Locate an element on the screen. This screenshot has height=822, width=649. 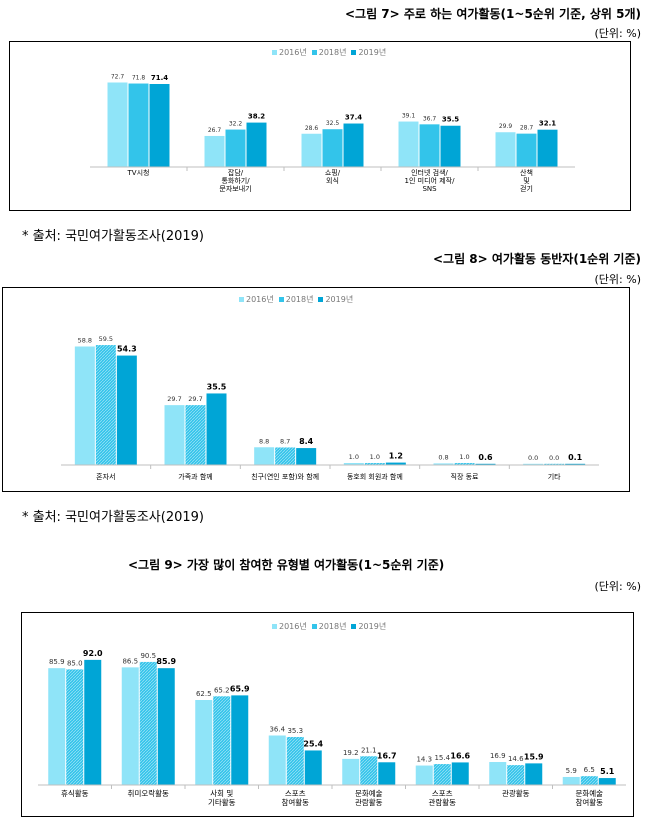
figure9-data-label: 90.5 is located at coordinates (148, 656).